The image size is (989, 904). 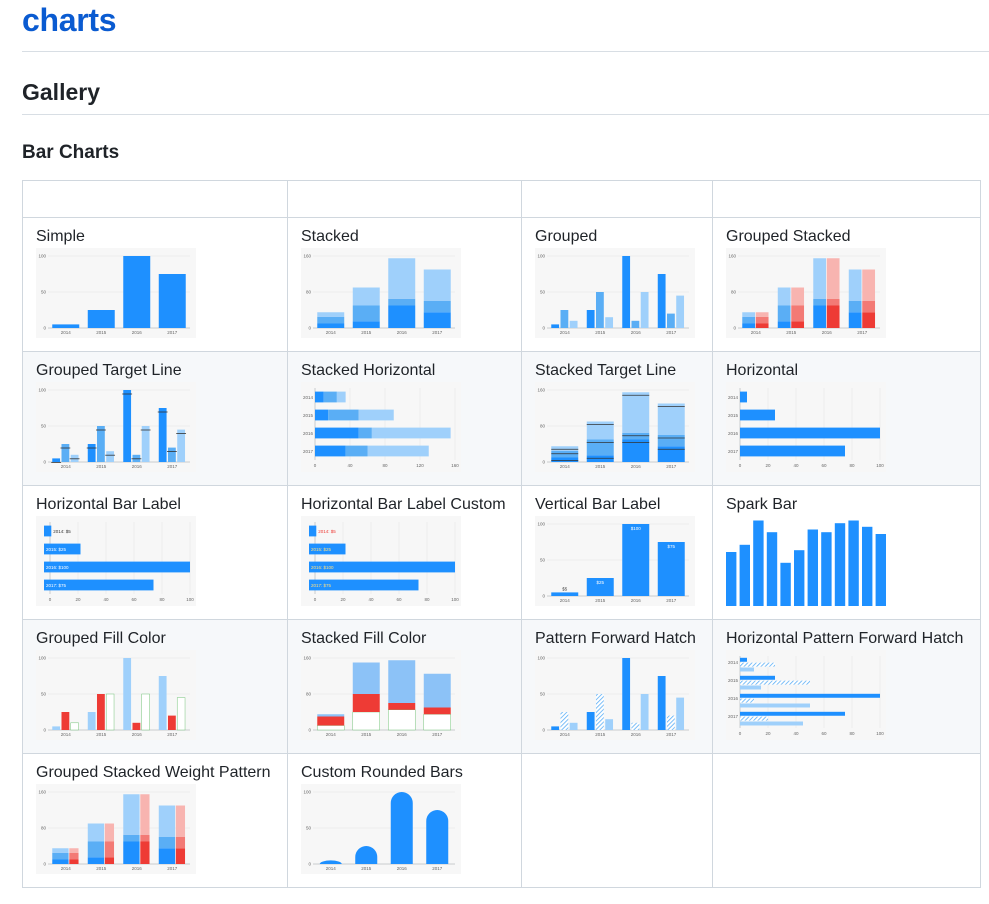 I want to click on cell-stacked: Stacked 0 80 160 2014 2015 2016 2017, so click(x=404, y=284).